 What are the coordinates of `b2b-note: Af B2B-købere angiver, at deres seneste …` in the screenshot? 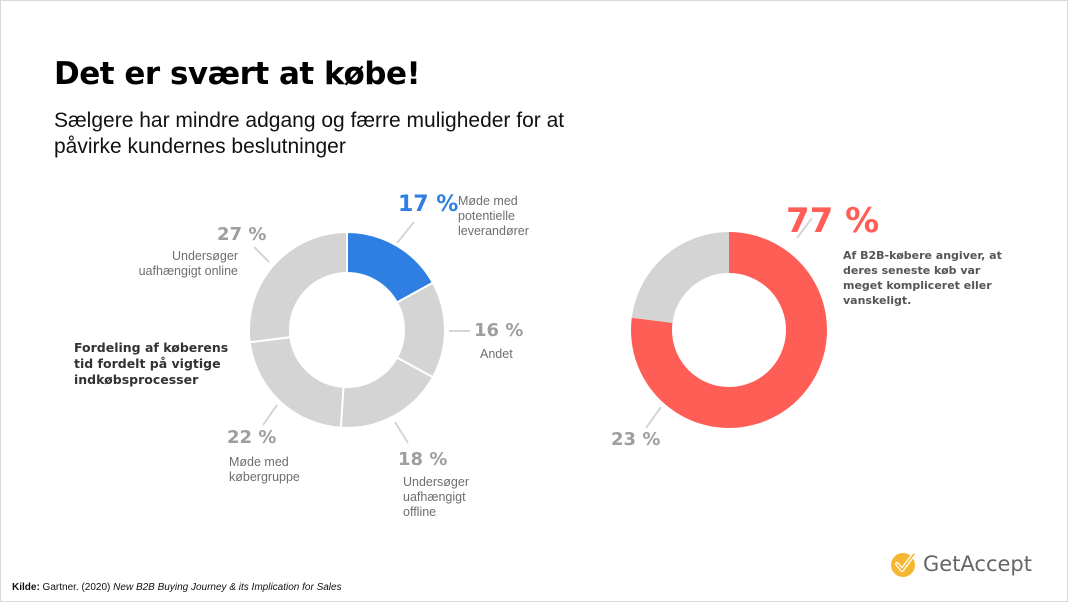 It's located at (922, 278).